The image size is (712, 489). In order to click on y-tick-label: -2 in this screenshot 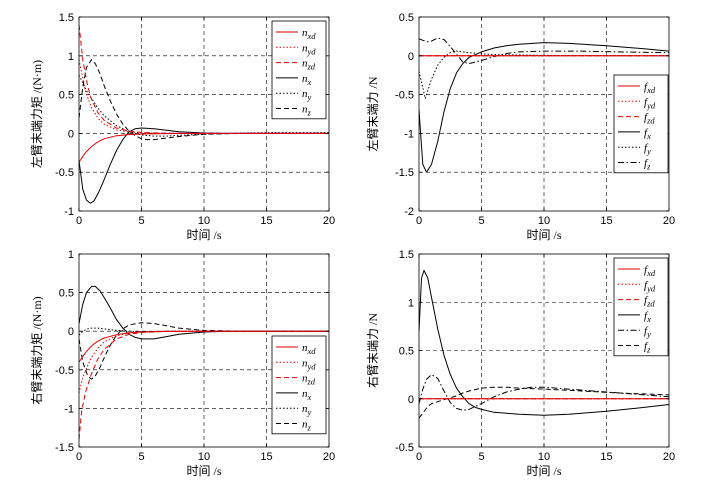, I will do `click(409, 212)`.